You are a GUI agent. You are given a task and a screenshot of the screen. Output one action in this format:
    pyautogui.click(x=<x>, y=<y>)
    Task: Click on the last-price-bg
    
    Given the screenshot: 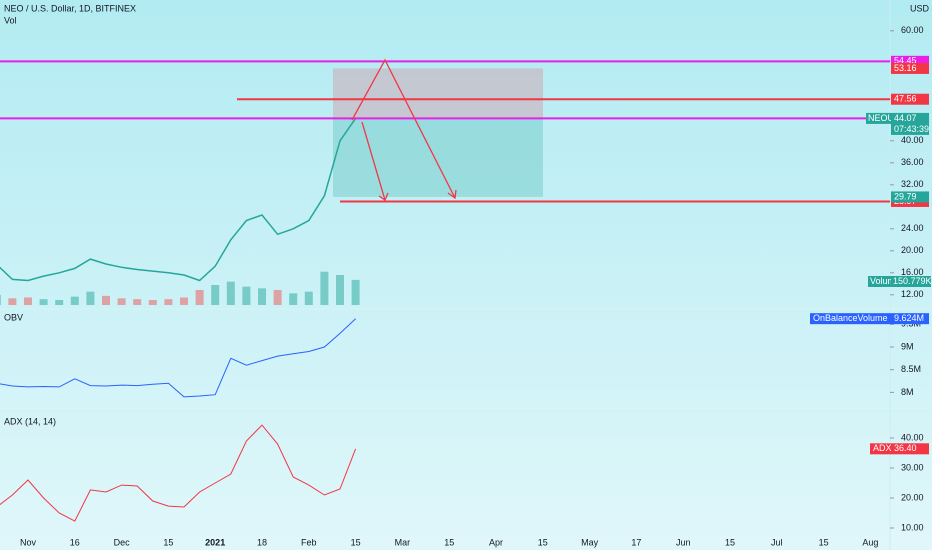 What is the action you would take?
    pyautogui.click(x=910, y=118)
    